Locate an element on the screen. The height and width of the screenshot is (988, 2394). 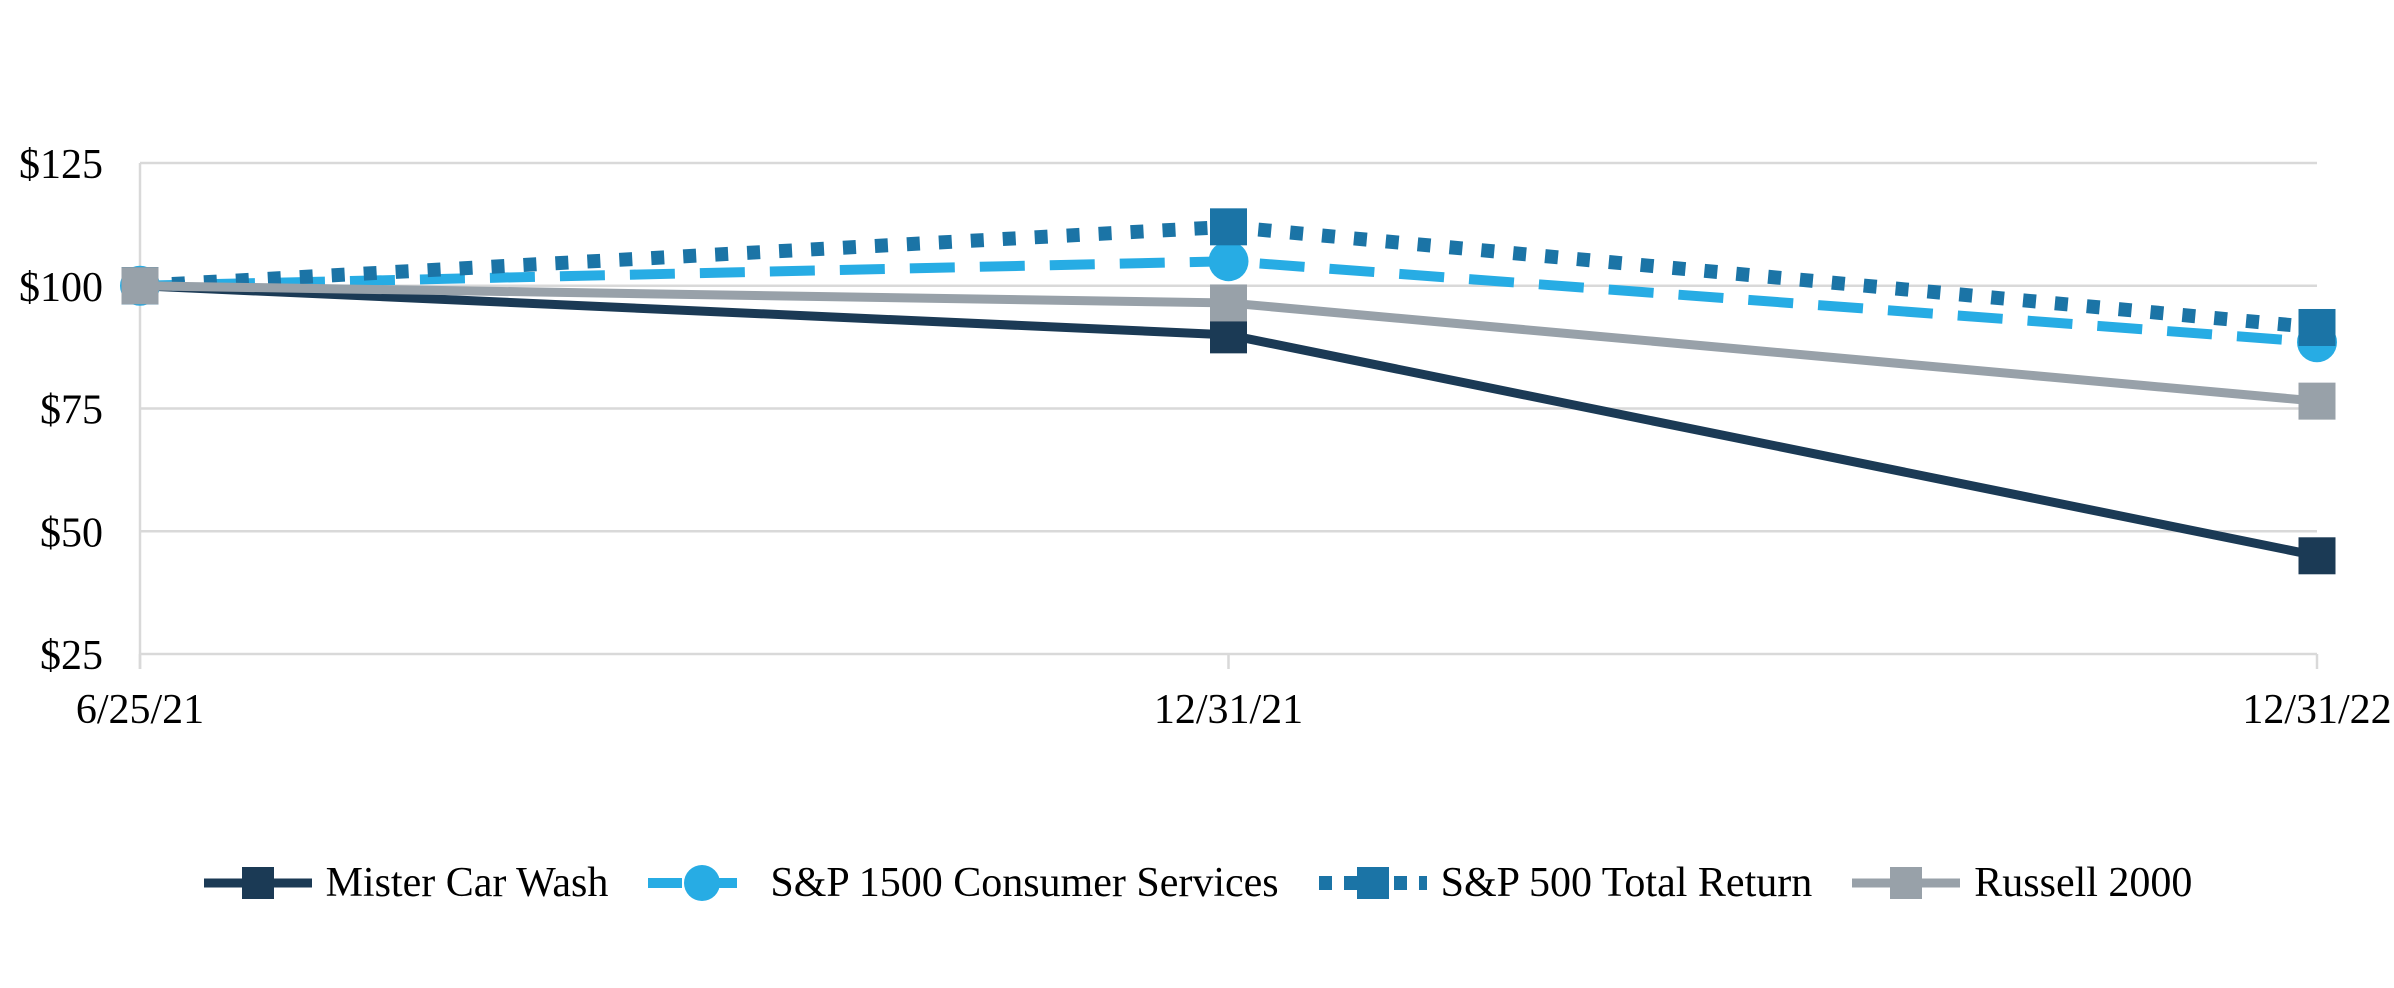
legend-marker-s-p-1500-consumer-services-icon is located at coordinates (702, 883).